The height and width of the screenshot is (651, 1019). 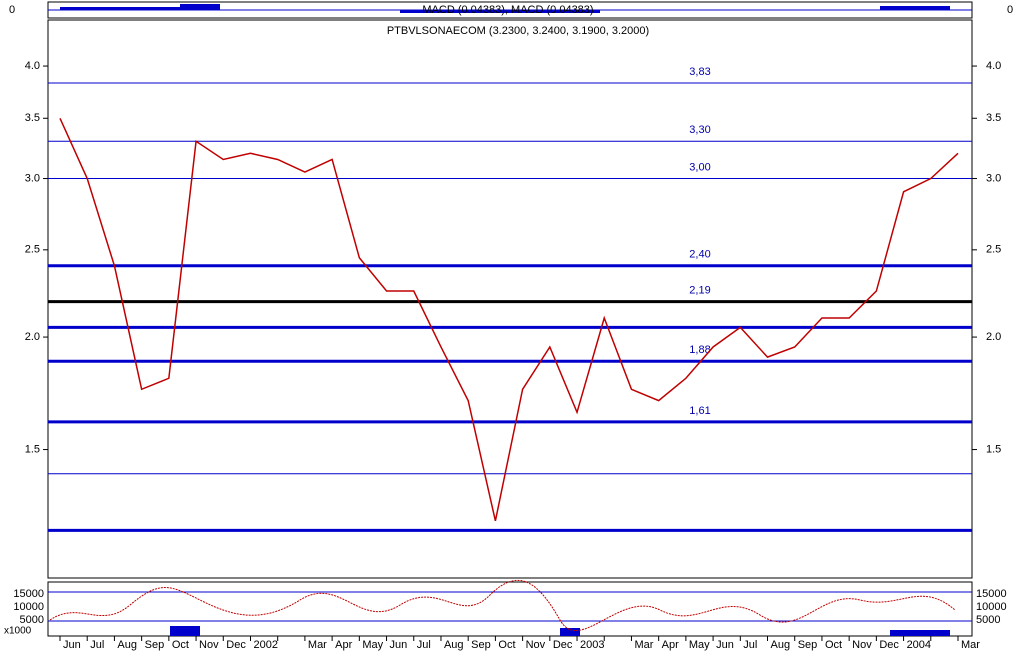 What do you see at coordinates (502, 605) in the screenshot?
I see `volume-oscillator` at bounding box center [502, 605].